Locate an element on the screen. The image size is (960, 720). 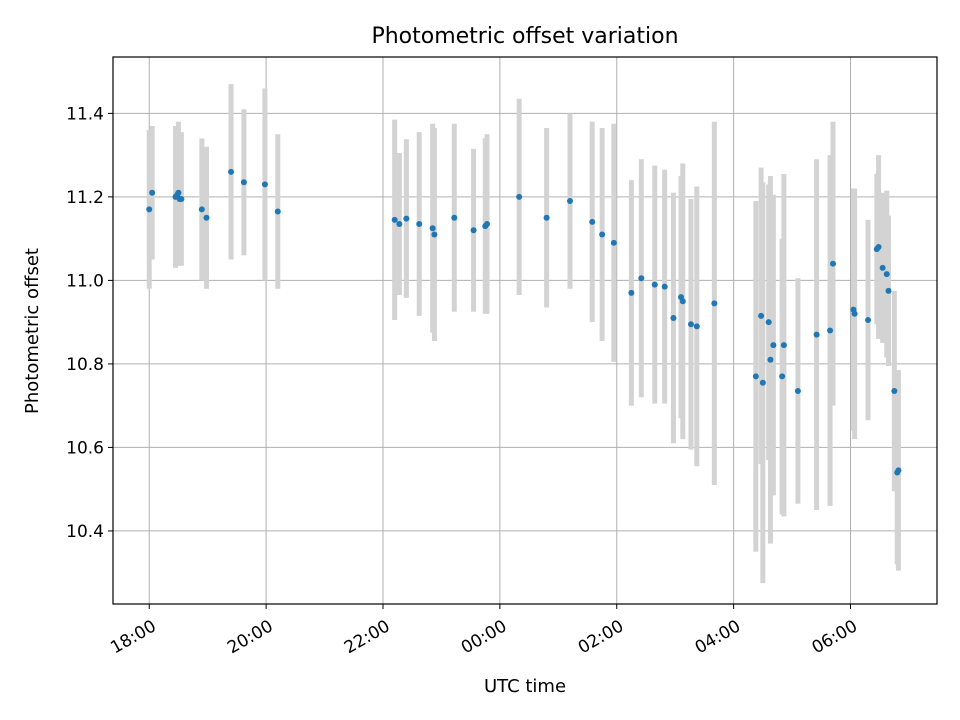
x-tick-label: 18:00 is located at coordinates (133, 637).